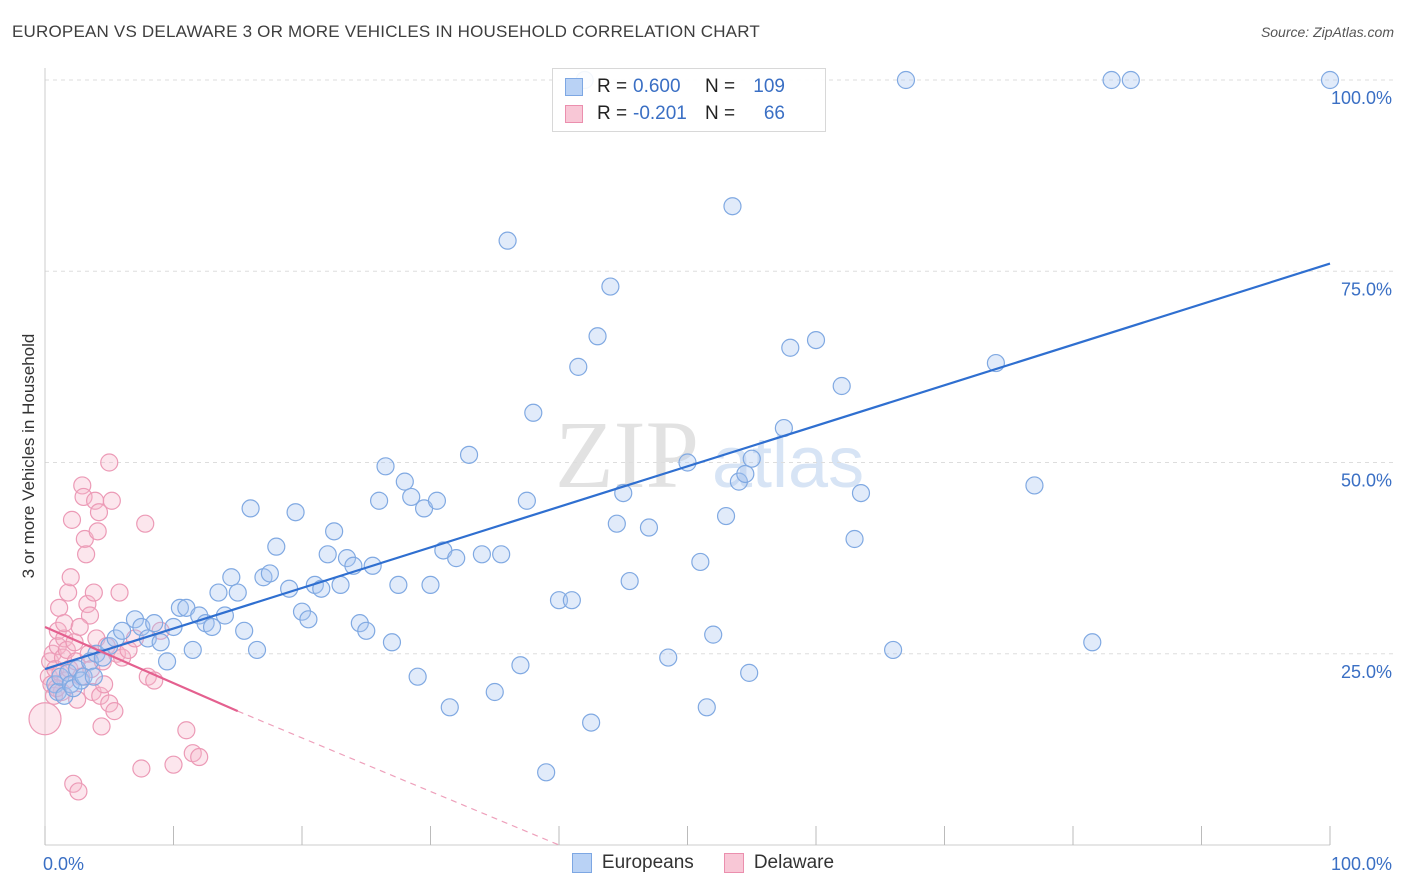 This screenshot has width=1406, height=892. Describe the element at coordinates (574, 114) in the screenshot. I see `legend-swatch-delaware` at that location.